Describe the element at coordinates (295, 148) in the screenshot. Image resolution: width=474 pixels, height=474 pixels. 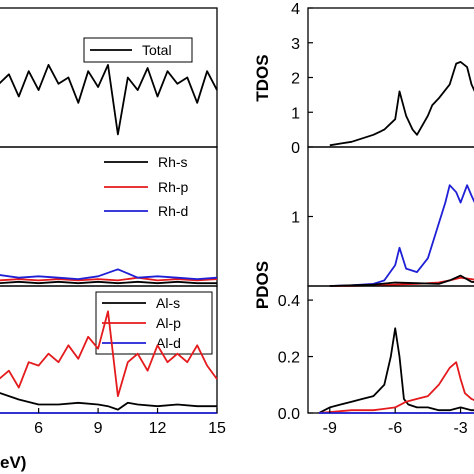
I see `y-tick-label-right-top: 0` at that location.